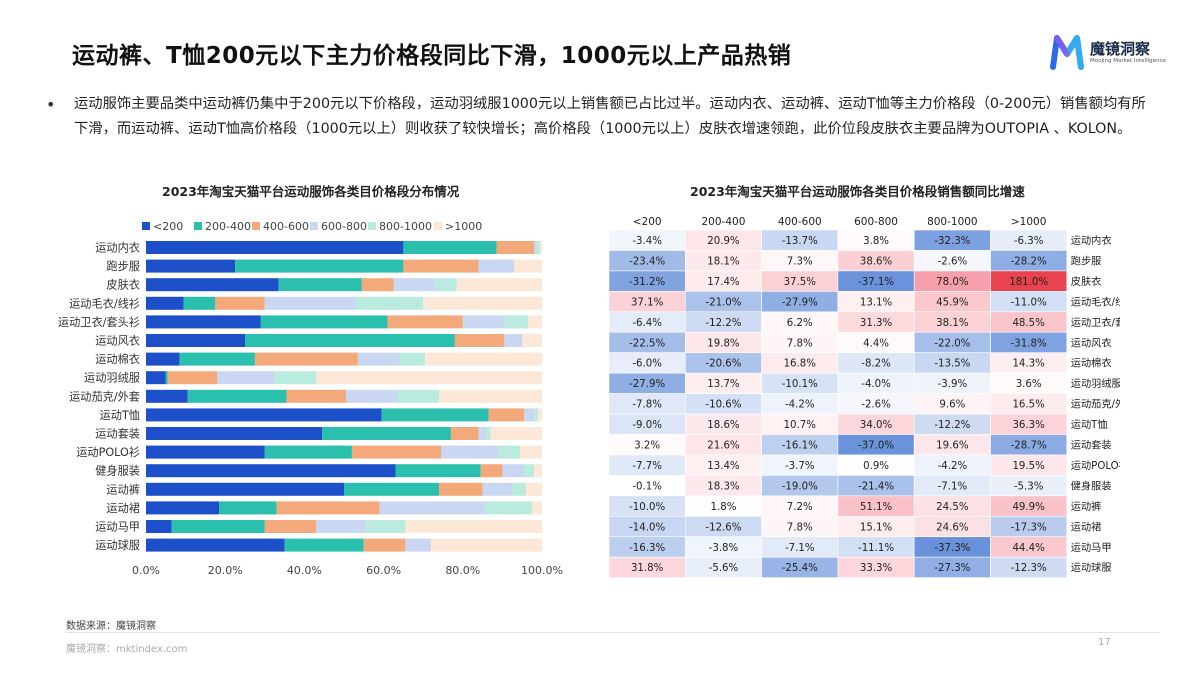 The width and height of the screenshot is (1199, 673). Describe the element at coordinates (1028, 405) in the screenshot. I see `heatmap-cell-label: 16.5%` at that location.